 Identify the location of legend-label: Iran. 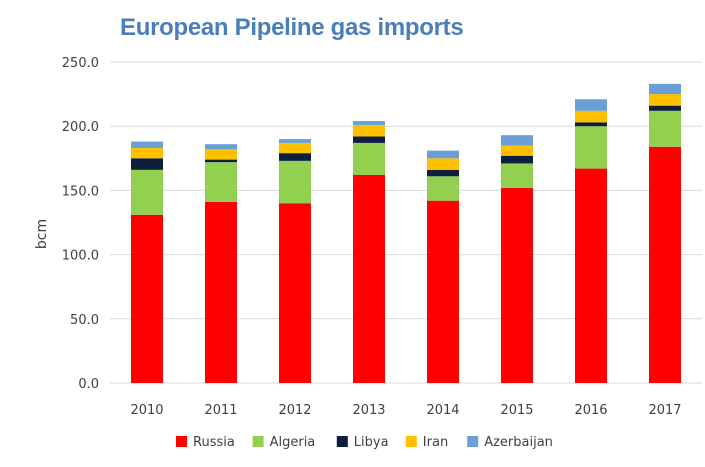
(435, 442).